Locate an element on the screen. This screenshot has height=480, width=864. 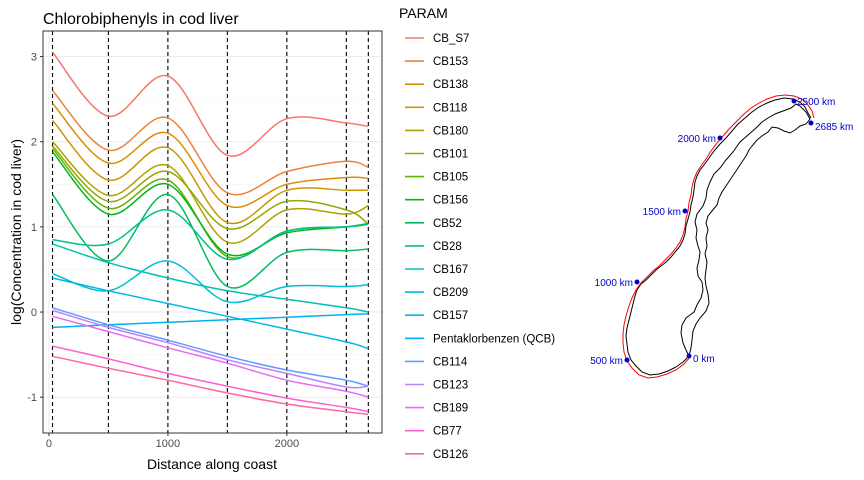
legend-label-2: CB138 is located at coordinates (450, 85).